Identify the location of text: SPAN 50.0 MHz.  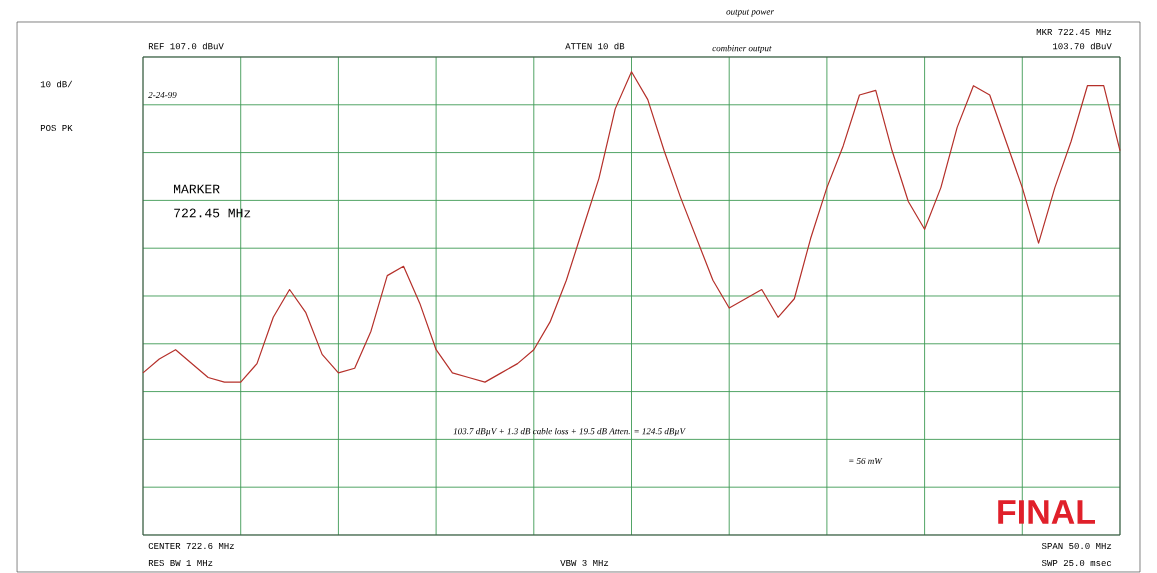
(1076, 546).